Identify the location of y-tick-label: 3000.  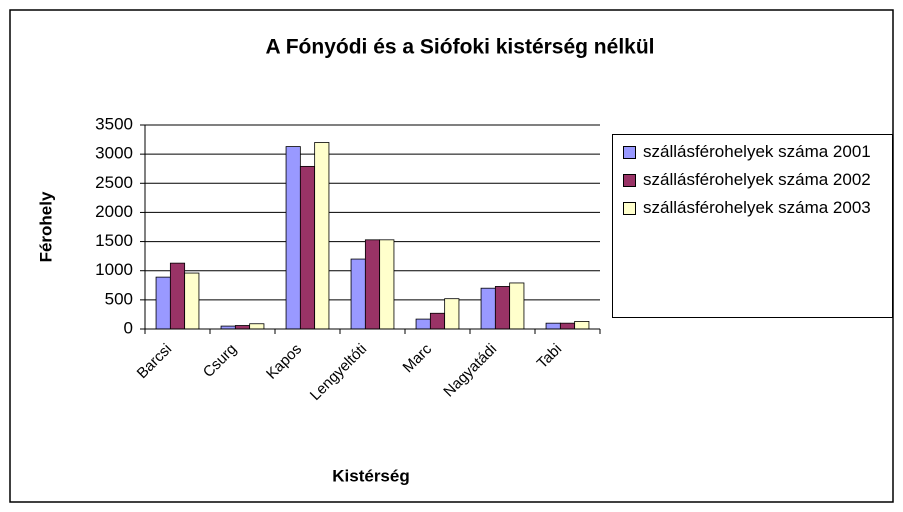
(114, 153).